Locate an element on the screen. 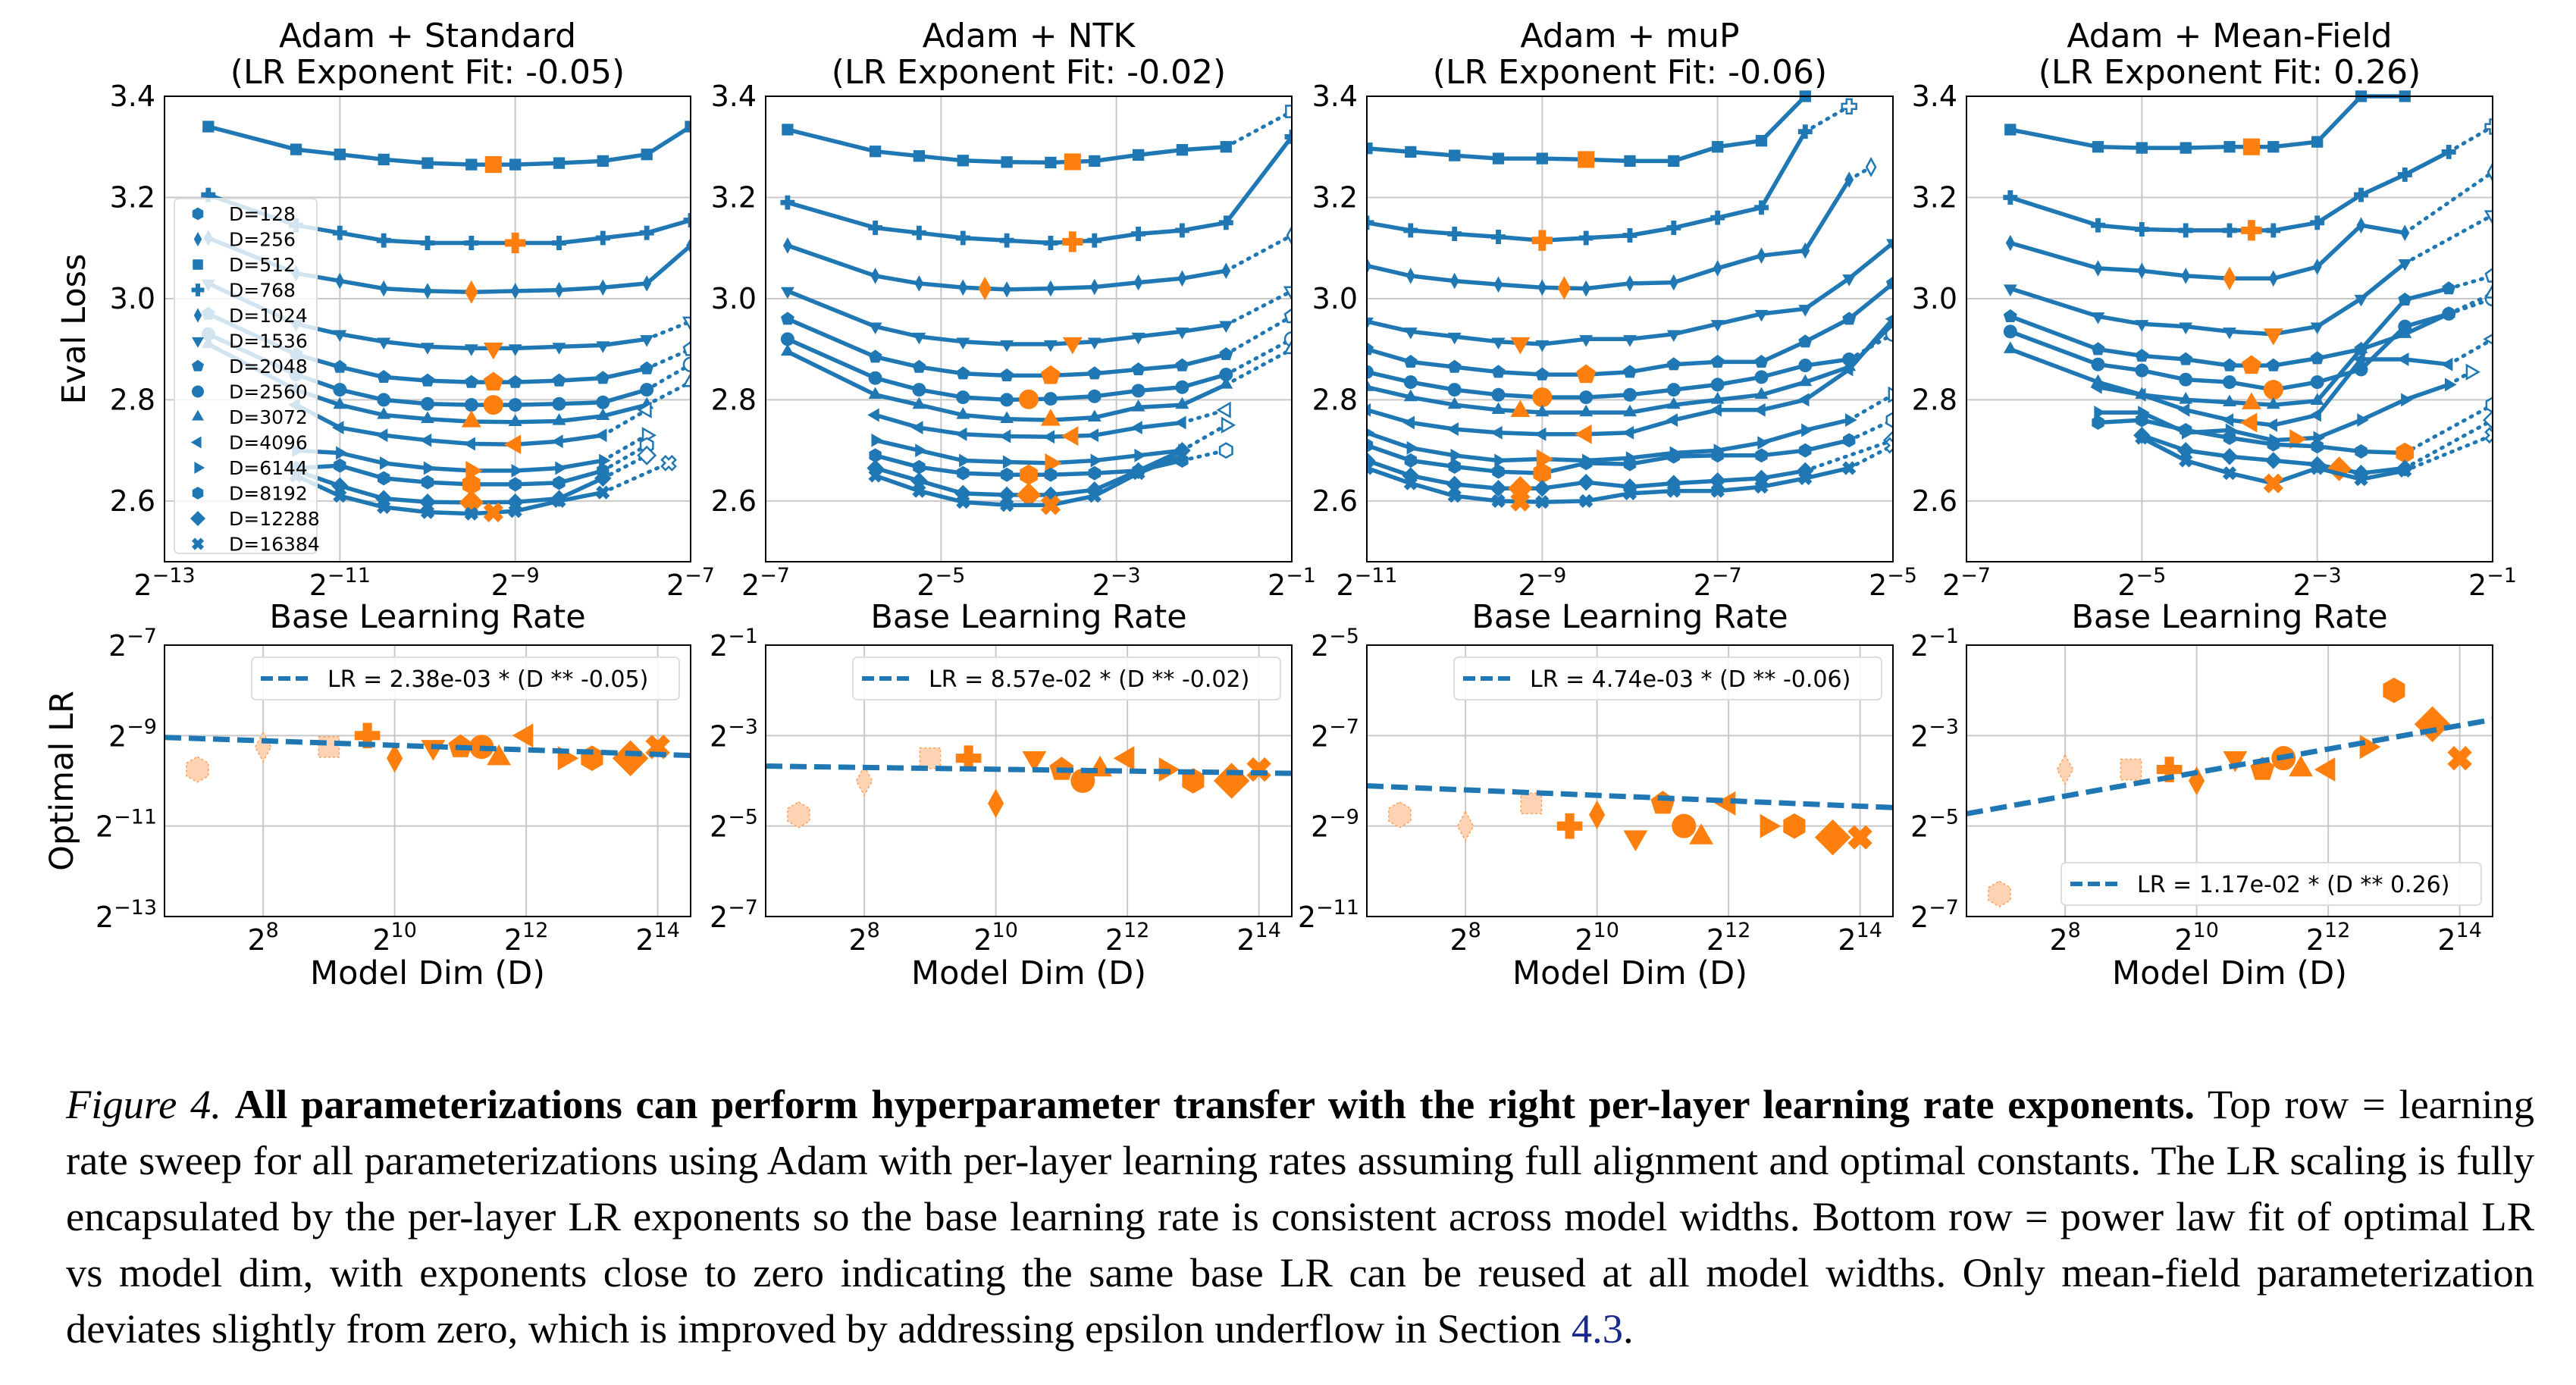  legend-label: D=2560 is located at coordinates (268, 392).